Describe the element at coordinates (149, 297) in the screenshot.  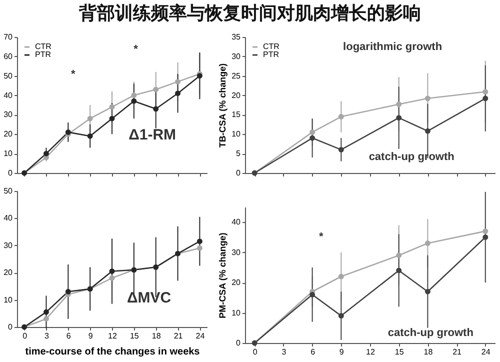
I see `annotation: ΔMVC` at that location.